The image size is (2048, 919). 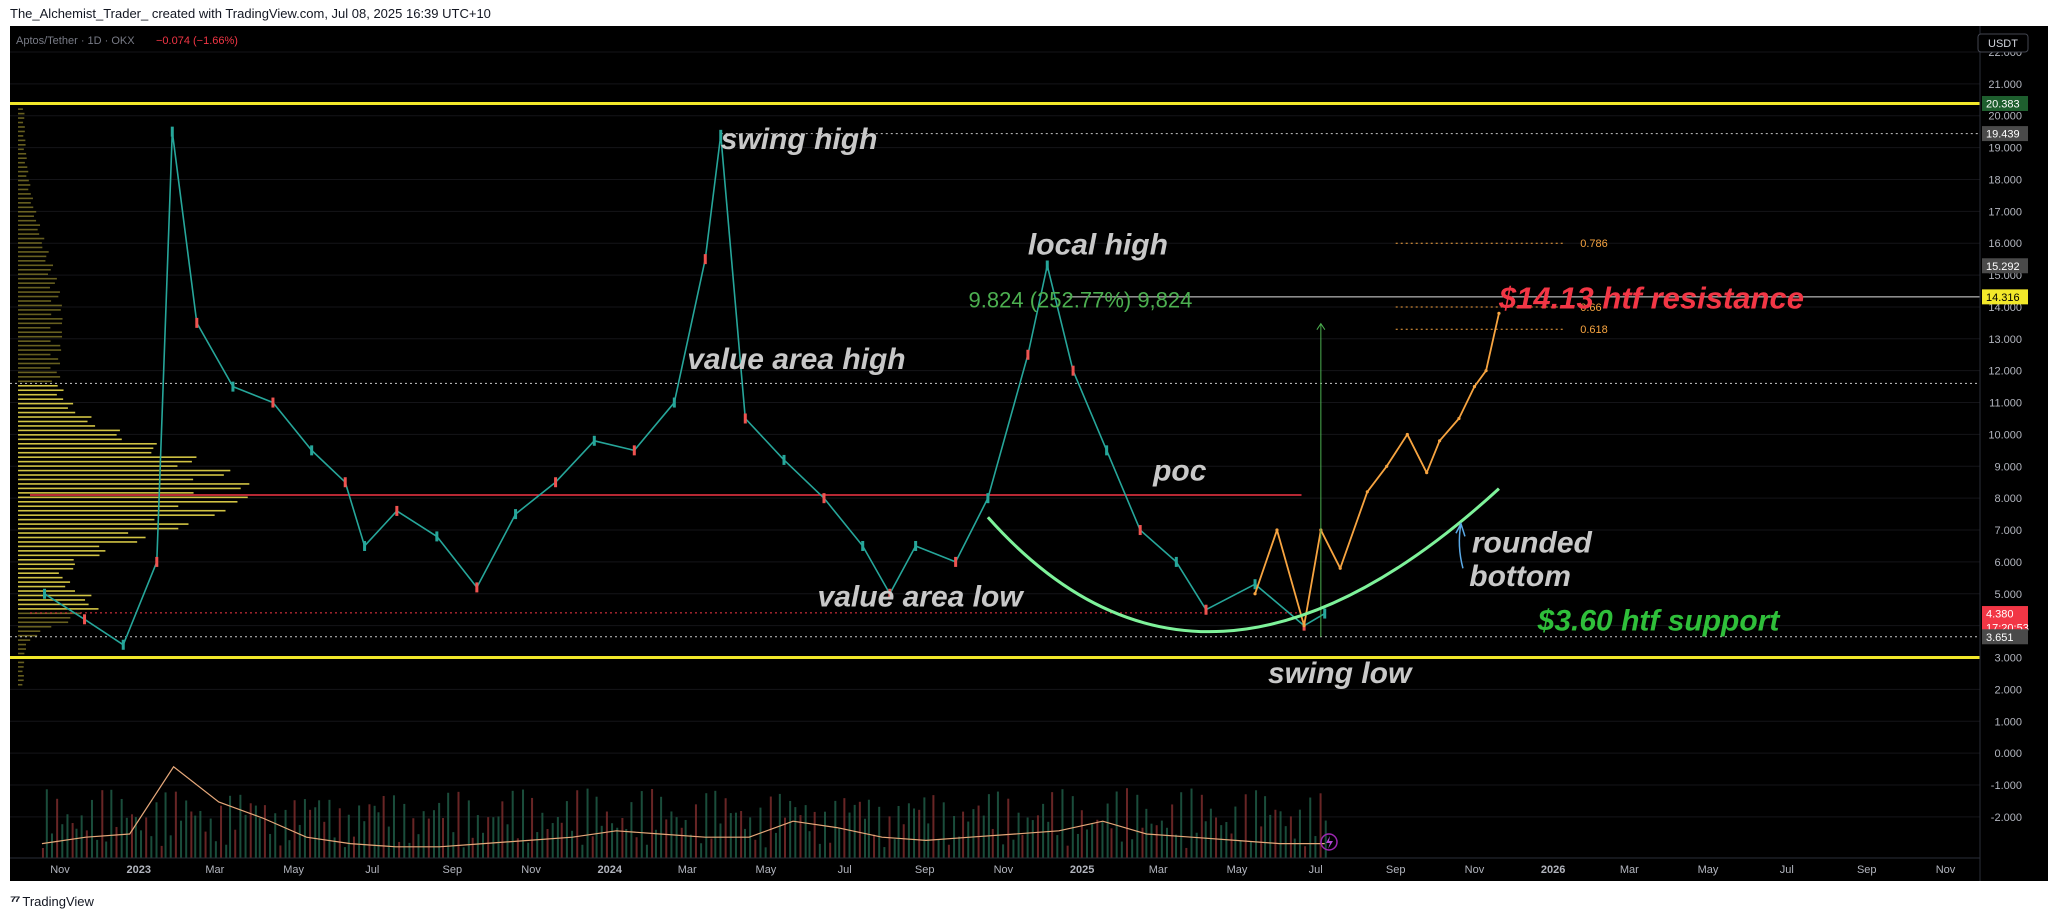 I want to click on price-tag-label: 19.439, so click(x=2003, y=135).